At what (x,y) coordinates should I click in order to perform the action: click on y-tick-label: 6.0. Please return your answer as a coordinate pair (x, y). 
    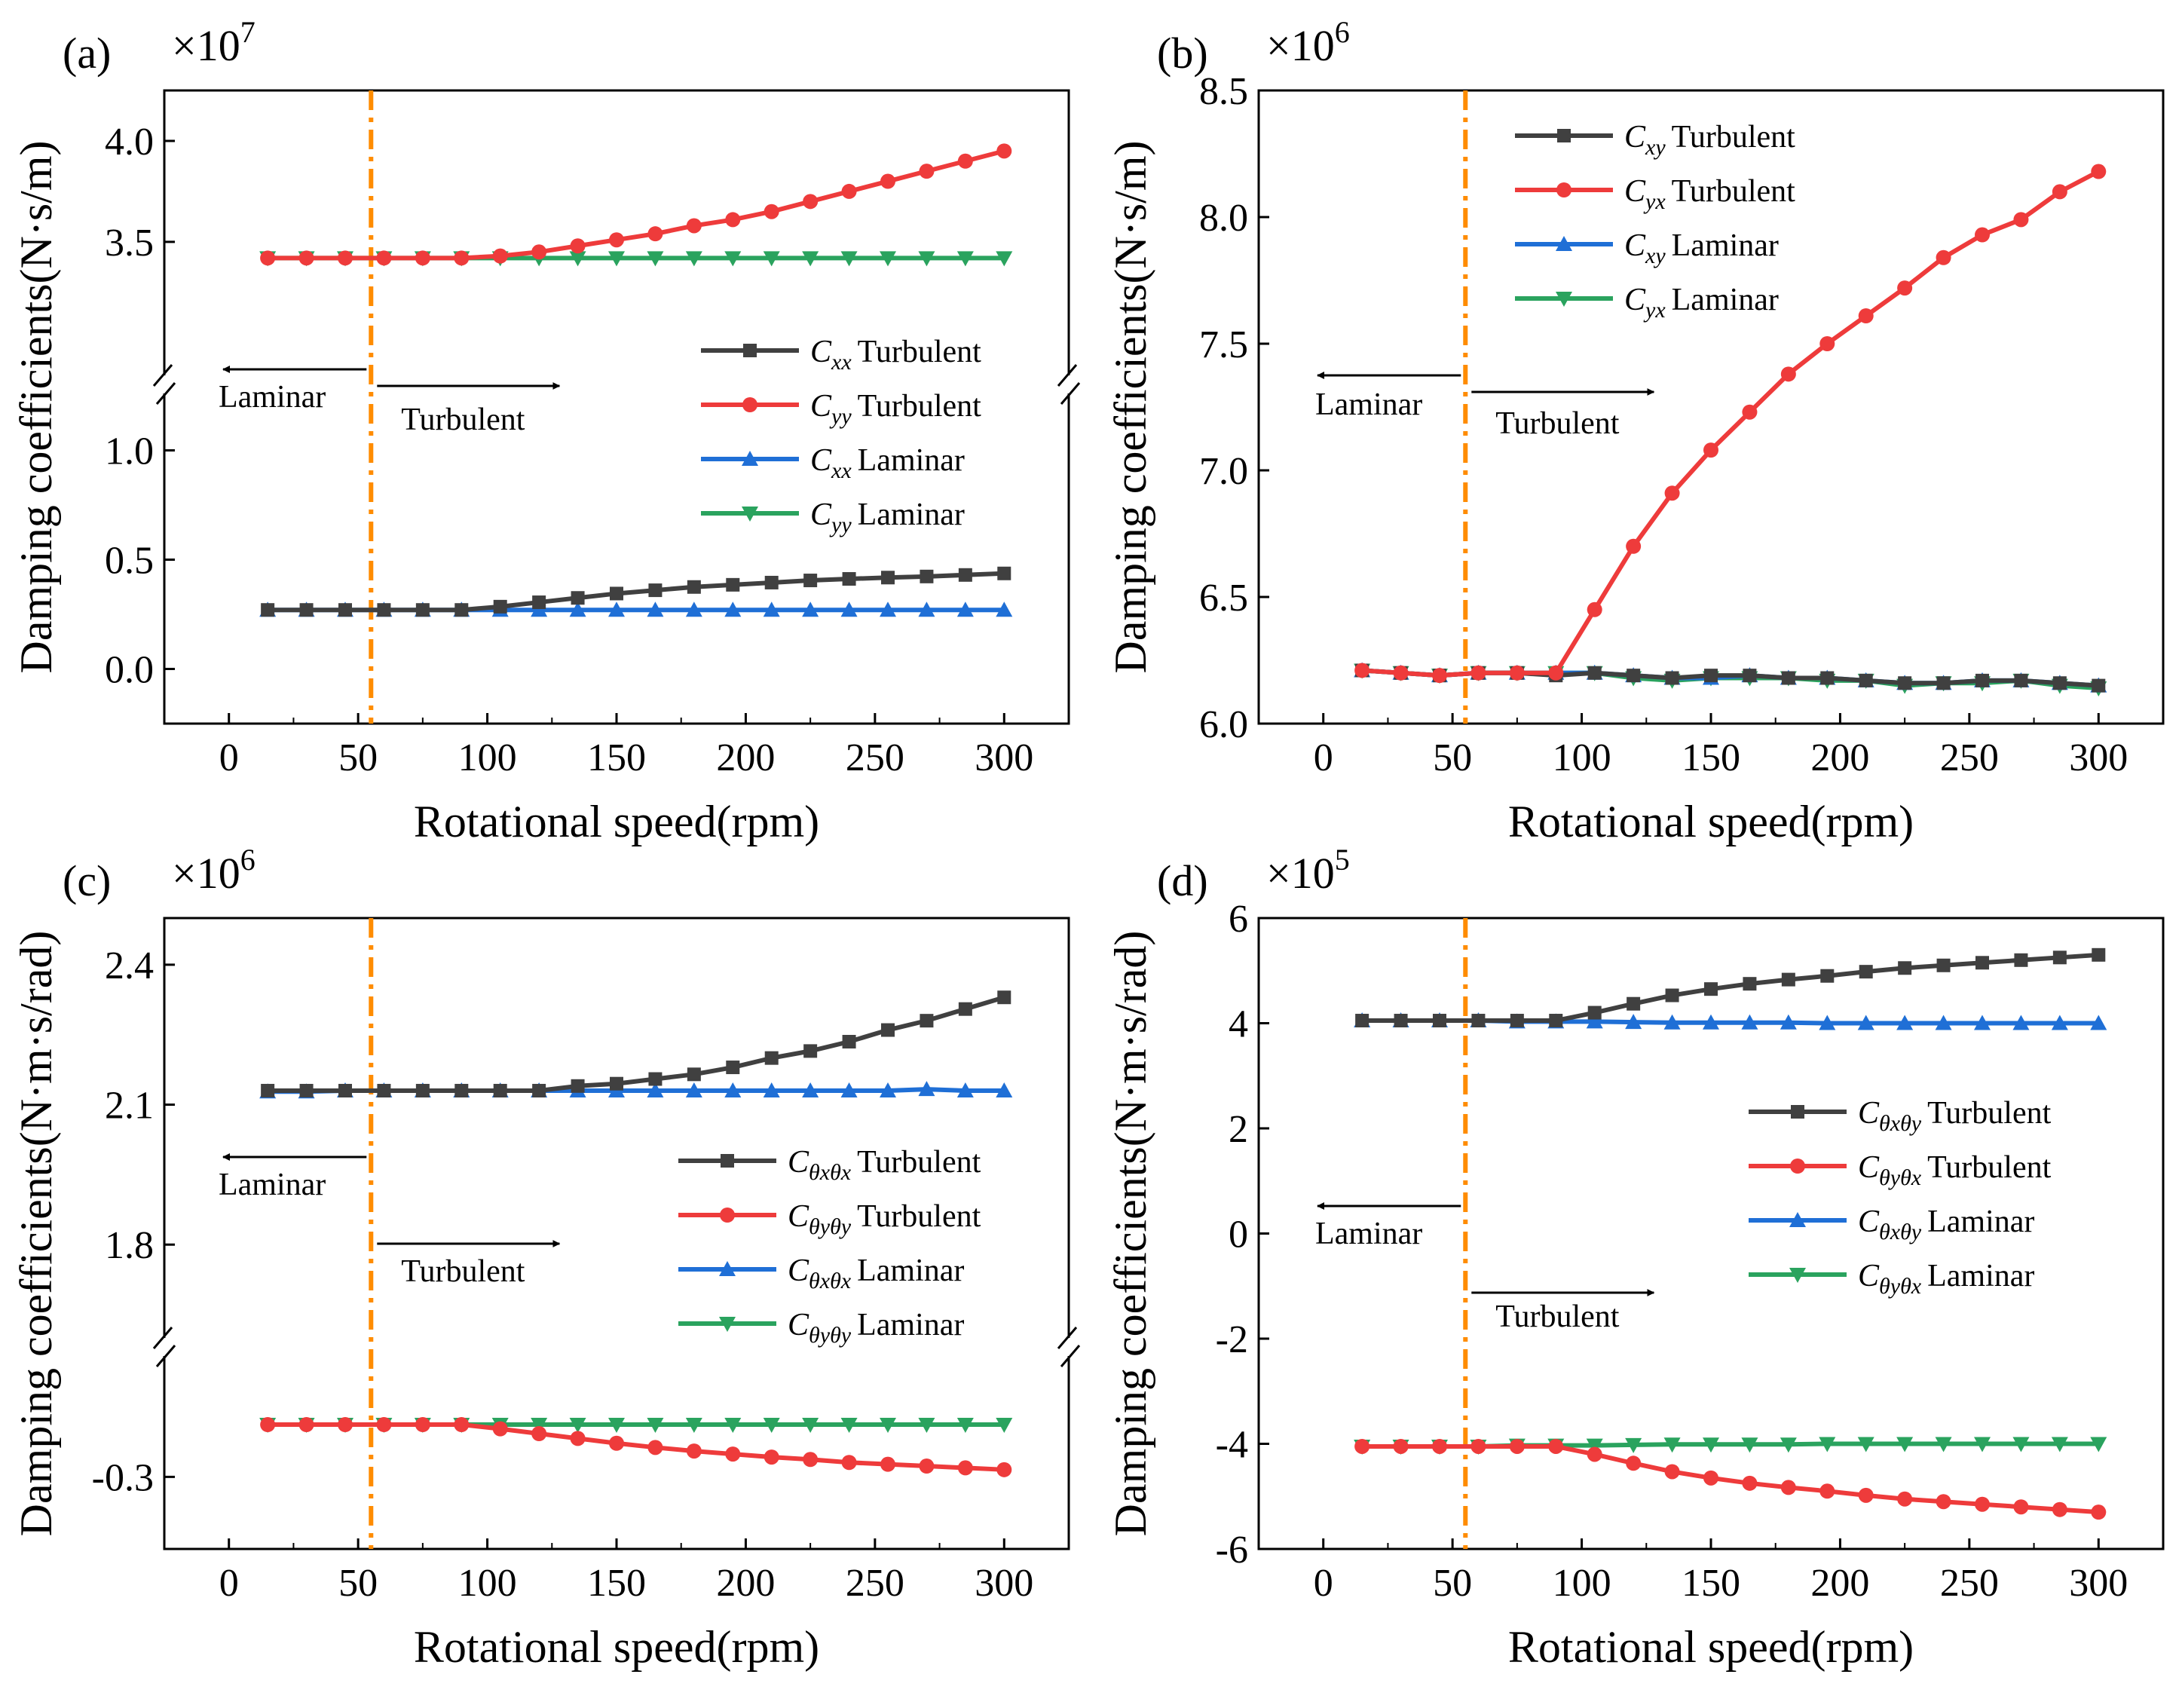
    Looking at the image, I should click on (1223, 724).